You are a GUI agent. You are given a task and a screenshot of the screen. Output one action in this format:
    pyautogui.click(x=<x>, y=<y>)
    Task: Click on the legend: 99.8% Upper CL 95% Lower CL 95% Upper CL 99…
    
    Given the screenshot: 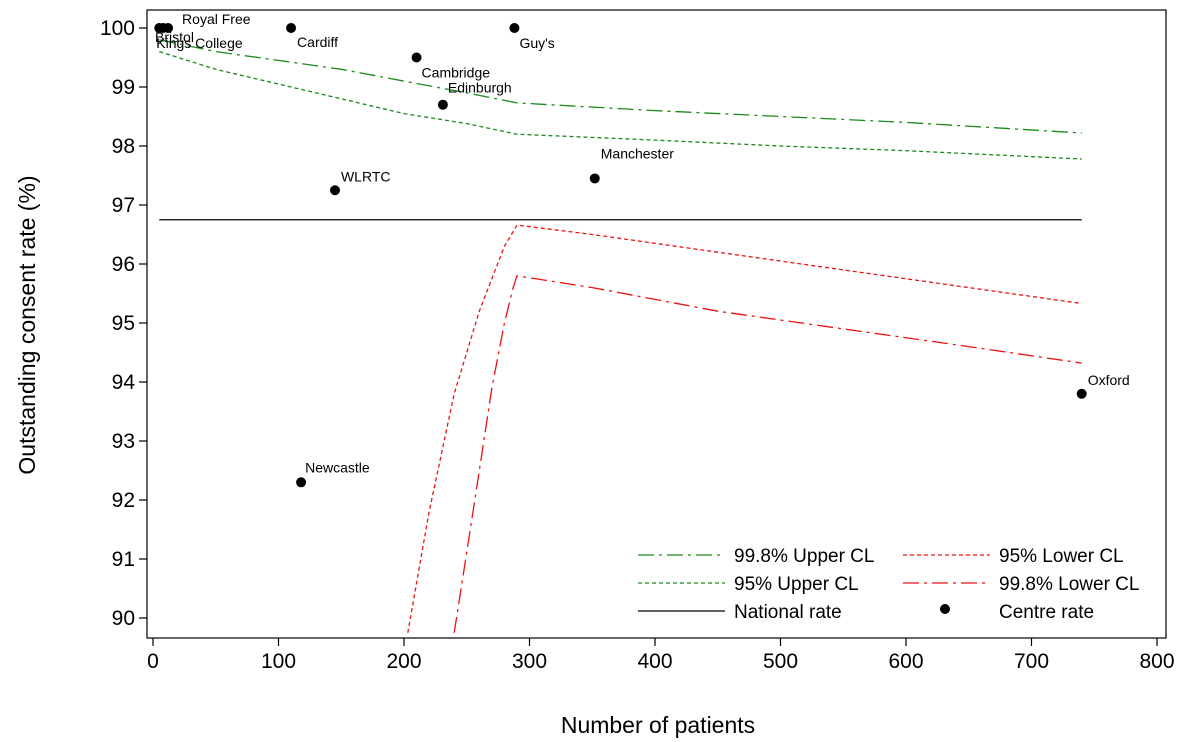 What is the action you would take?
    pyautogui.click(x=888, y=584)
    